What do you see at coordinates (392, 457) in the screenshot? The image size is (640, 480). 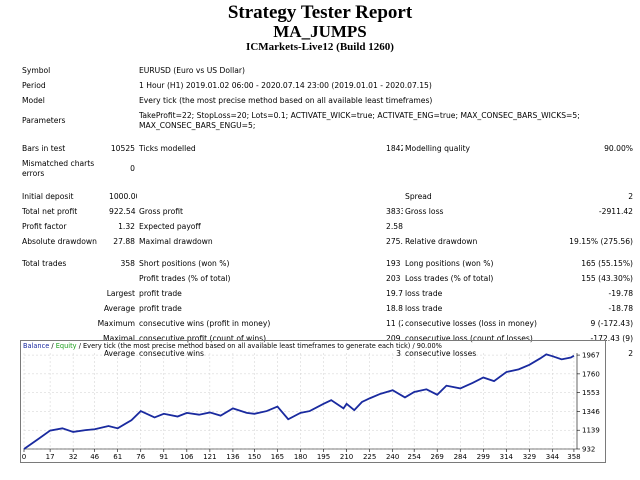 I see `x-tick-label: 240` at bounding box center [392, 457].